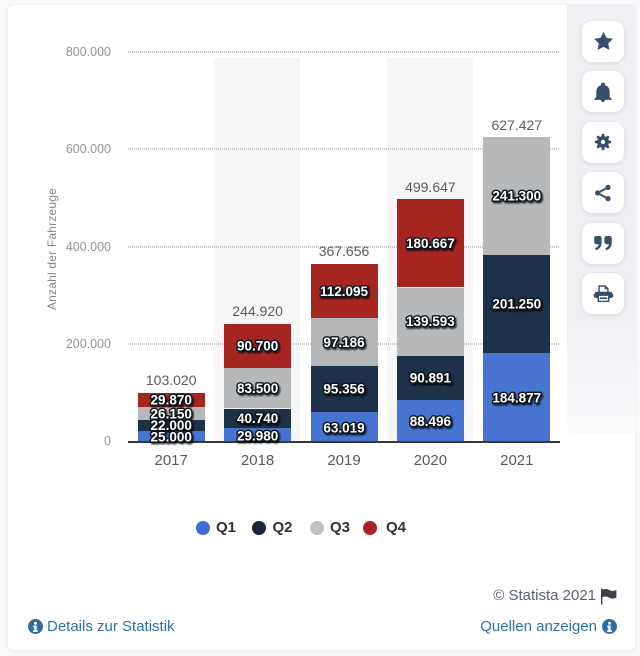 Image resolution: width=640 pixels, height=656 pixels. Describe the element at coordinates (431, 377) in the screenshot. I see `svg-text: 90.891` at that location.